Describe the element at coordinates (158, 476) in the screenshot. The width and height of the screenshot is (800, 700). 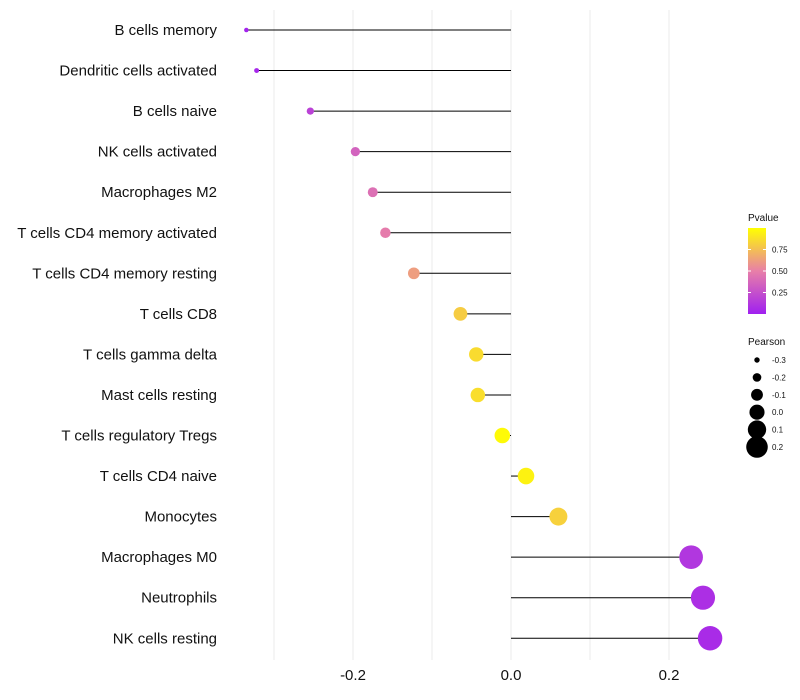
I see `category-label: T cells CD4 naive` at that location.